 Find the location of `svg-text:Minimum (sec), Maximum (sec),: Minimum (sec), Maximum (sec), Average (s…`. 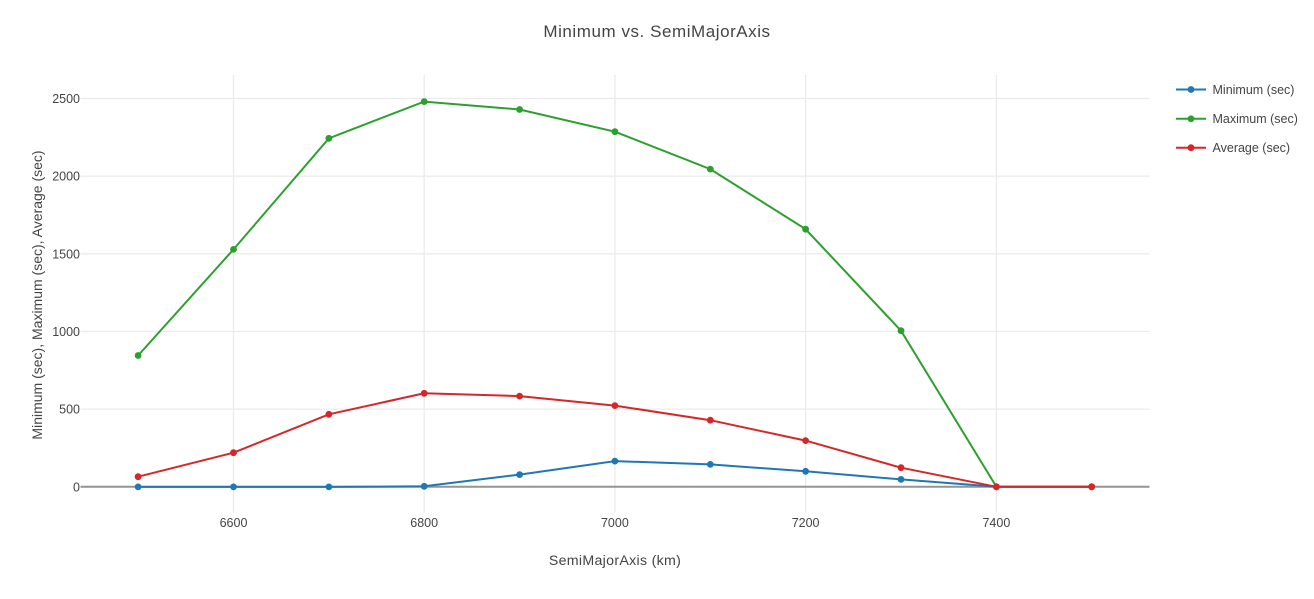

svg-text:Minimum (sec), Maximum (sec),: Minimum (sec), Maximum (sec), Average (s… is located at coordinates (37, 294).